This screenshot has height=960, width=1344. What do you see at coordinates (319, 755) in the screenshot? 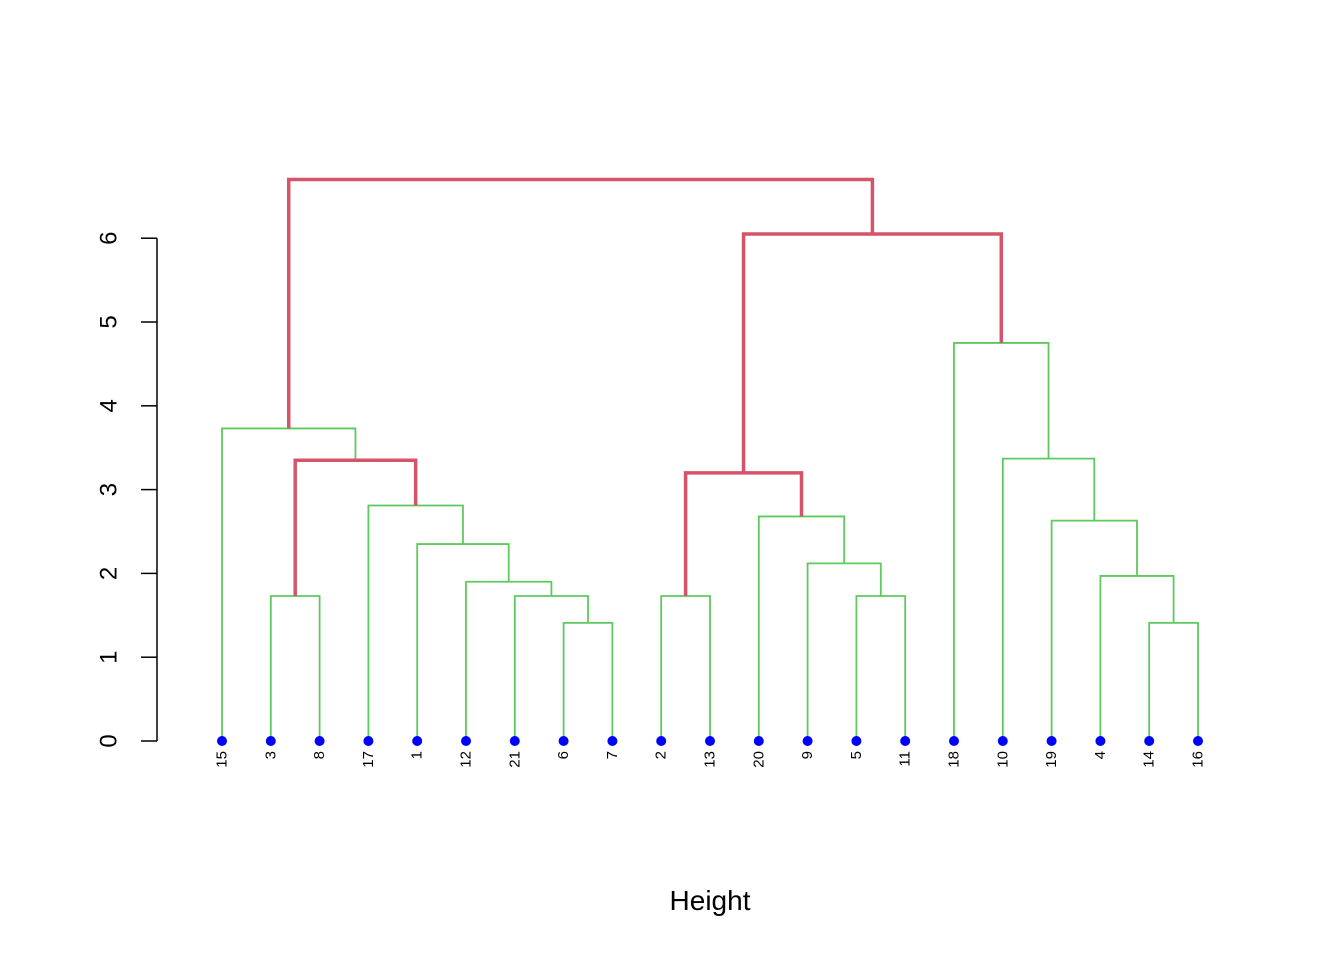
I see `leaf-label-8: 8` at bounding box center [319, 755].